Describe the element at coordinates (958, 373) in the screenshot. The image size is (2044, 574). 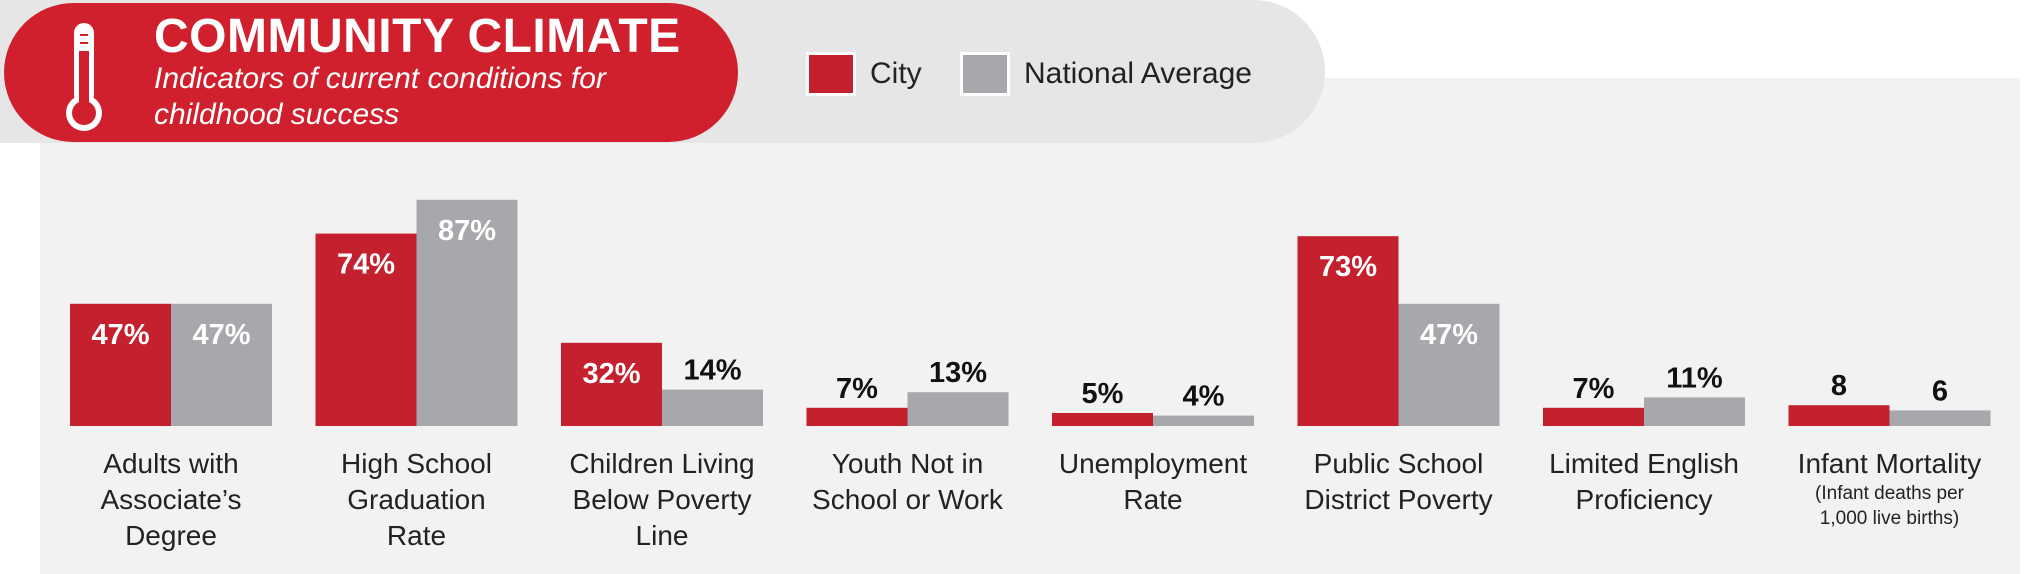
I see `value-label-national-average-3: 13%` at that location.